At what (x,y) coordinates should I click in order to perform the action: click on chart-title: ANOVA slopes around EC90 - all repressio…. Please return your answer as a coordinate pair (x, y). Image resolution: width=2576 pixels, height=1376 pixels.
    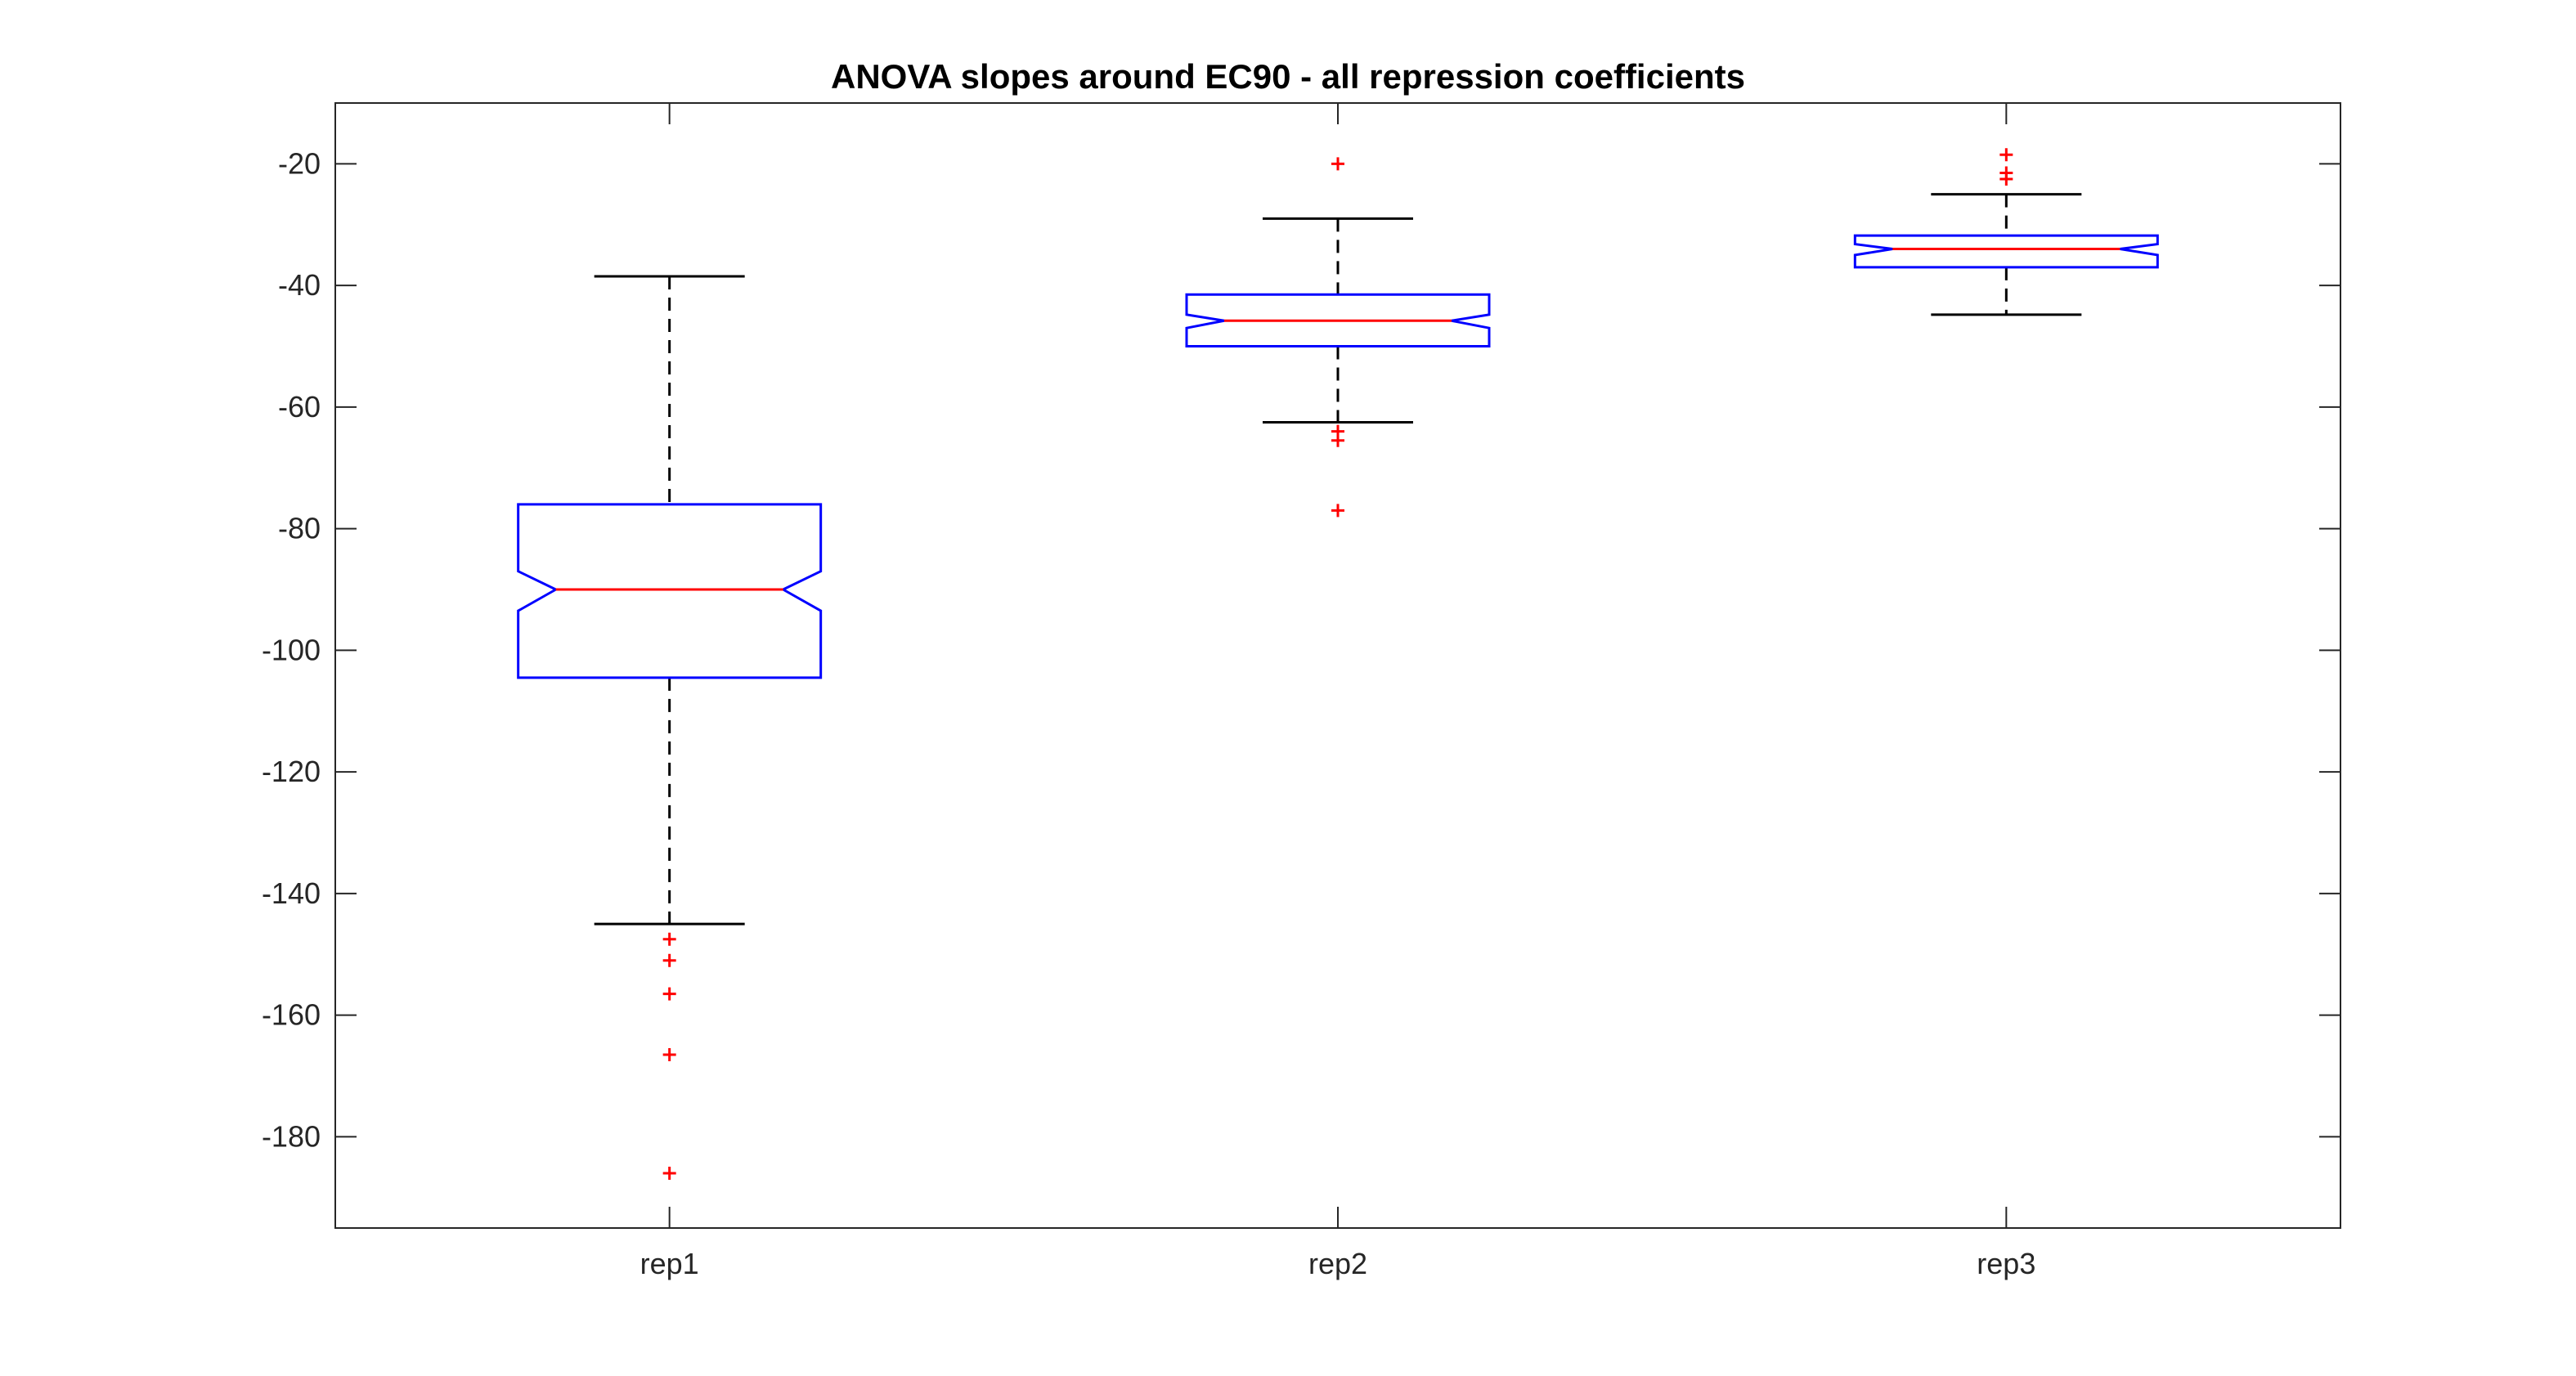
    Looking at the image, I should click on (1288, 76).